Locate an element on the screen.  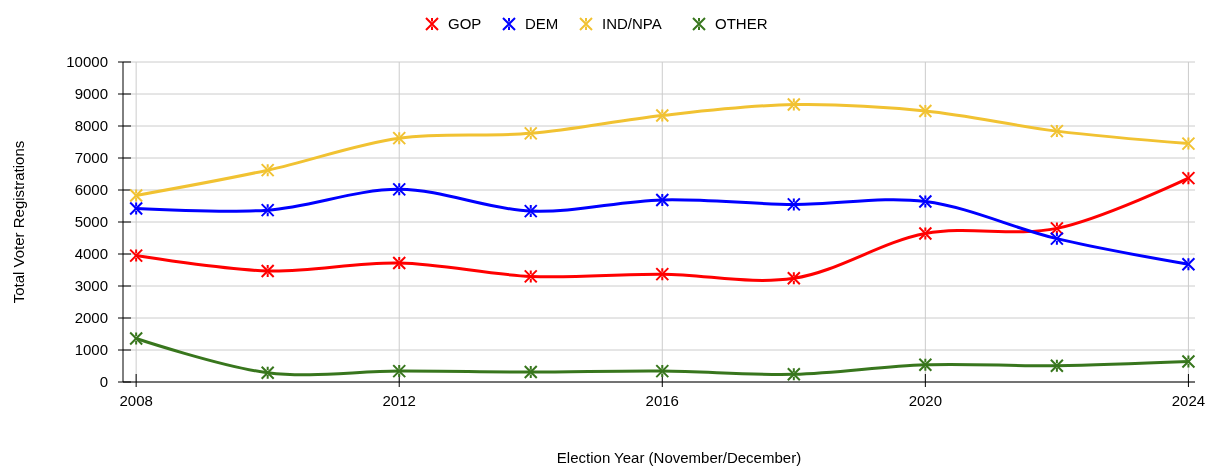
y-tick-label: 6000 is located at coordinates (91, 190).